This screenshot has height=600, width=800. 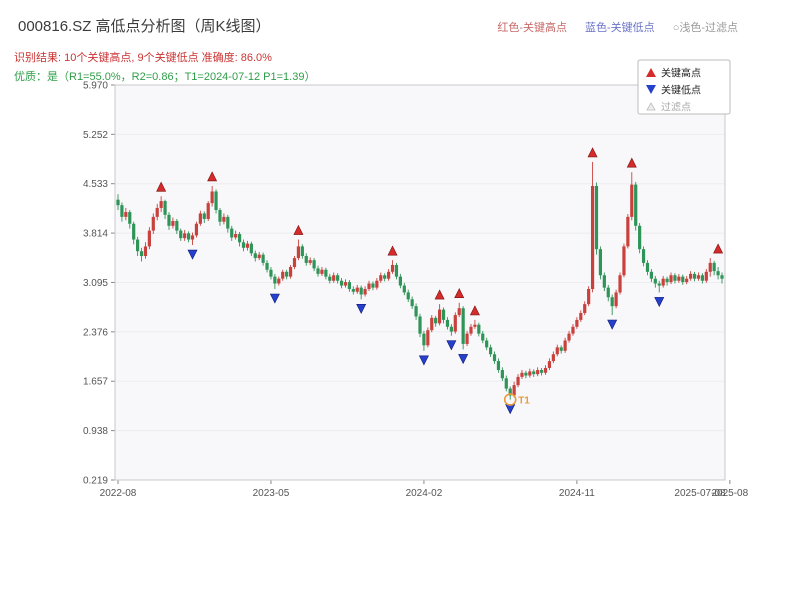 What do you see at coordinates (681, 90) in the screenshot?
I see `legend-item-label: 关键低点` at bounding box center [681, 90].